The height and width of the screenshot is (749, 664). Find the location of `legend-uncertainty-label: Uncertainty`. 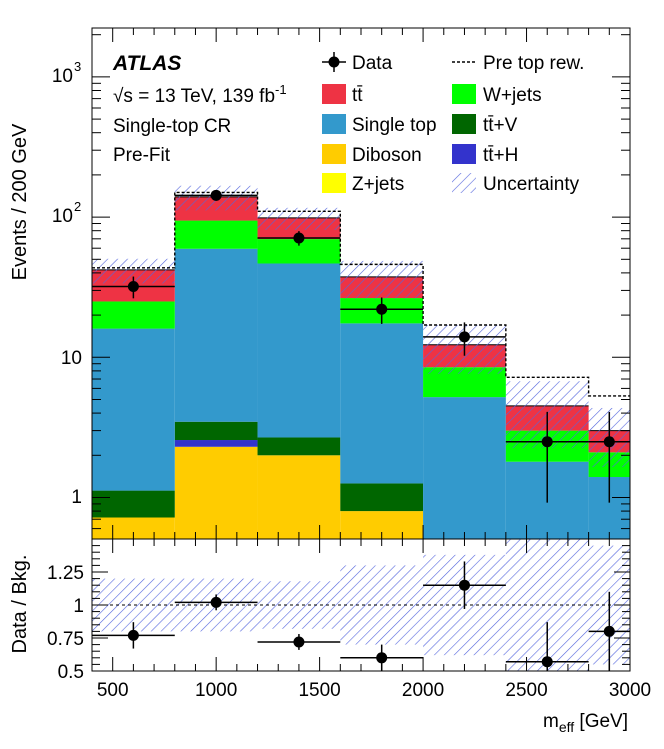

legend-uncertainty-label: Uncertainty is located at coordinates (531, 184).